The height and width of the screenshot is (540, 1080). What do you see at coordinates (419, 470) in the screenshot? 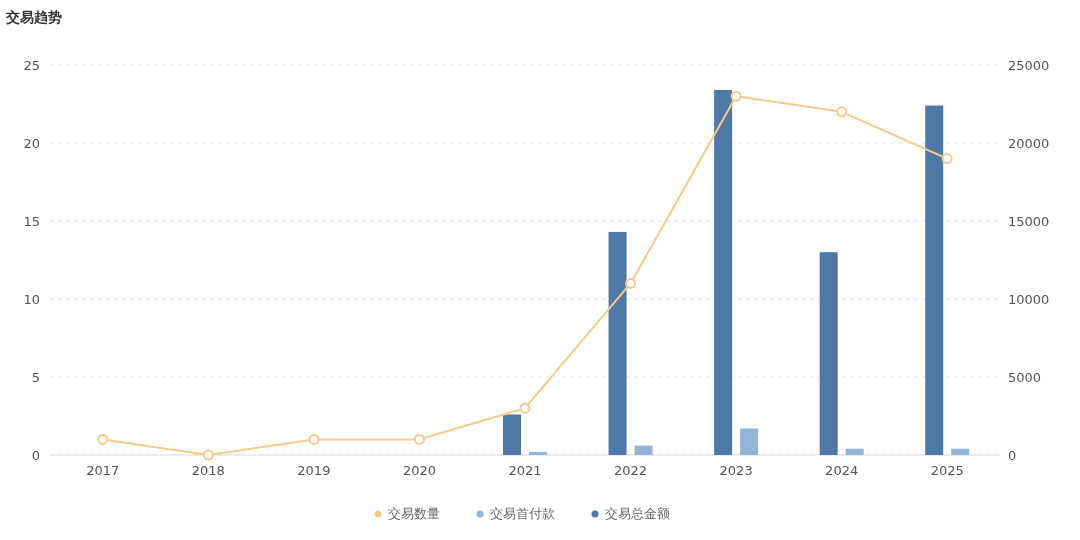
I see `x-tick-label: 2020` at bounding box center [419, 470].